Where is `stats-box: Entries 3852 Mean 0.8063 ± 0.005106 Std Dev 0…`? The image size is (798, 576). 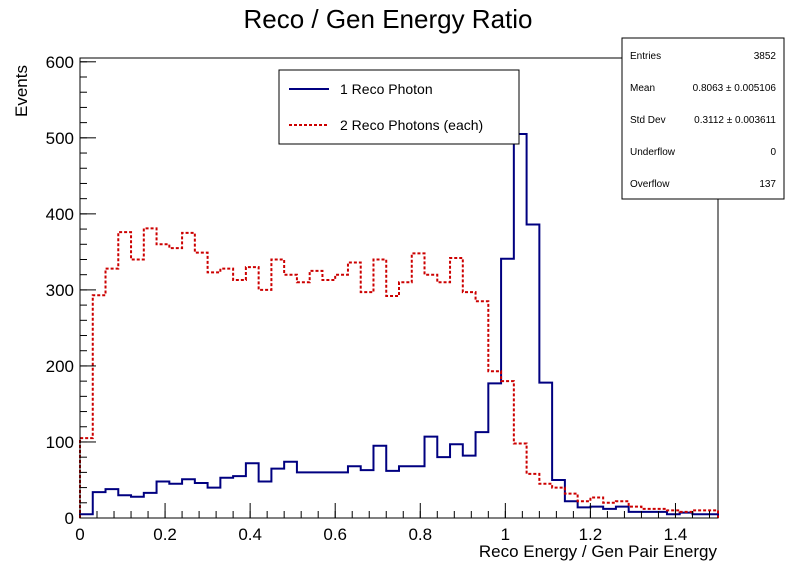 stats-box: Entries 3852 Mean 0.8063 ± 0.005106 Std Dev 0… is located at coordinates (703, 118).